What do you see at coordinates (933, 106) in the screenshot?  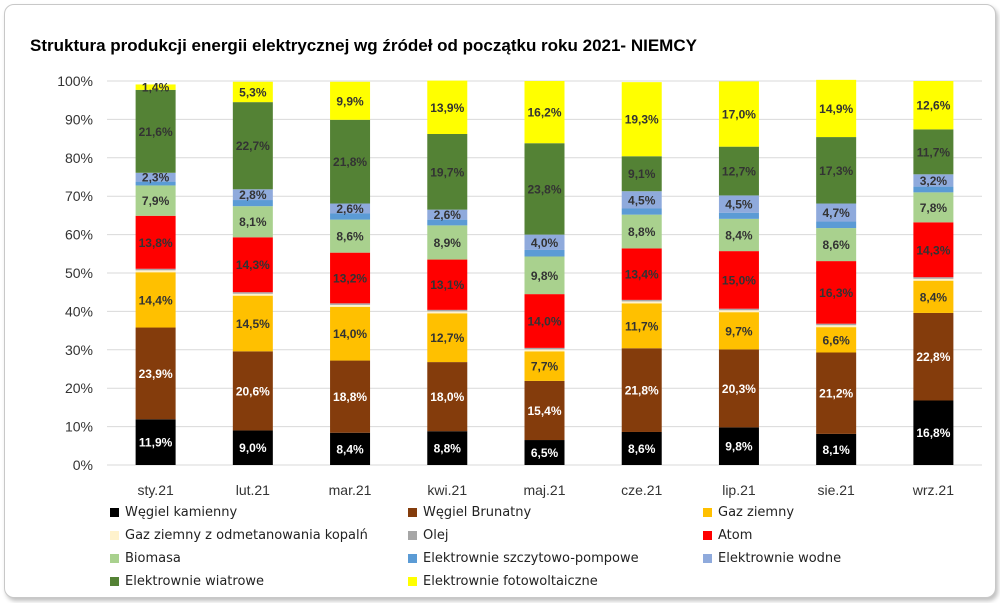 I see `data-label: 12,6%` at bounding box center [933, 106].